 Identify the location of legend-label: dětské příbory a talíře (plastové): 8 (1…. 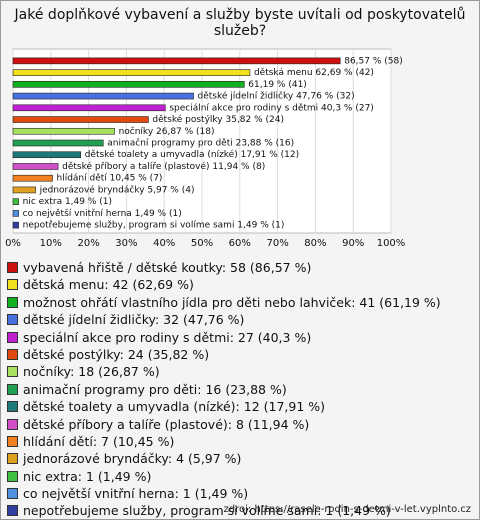
(166, 424).